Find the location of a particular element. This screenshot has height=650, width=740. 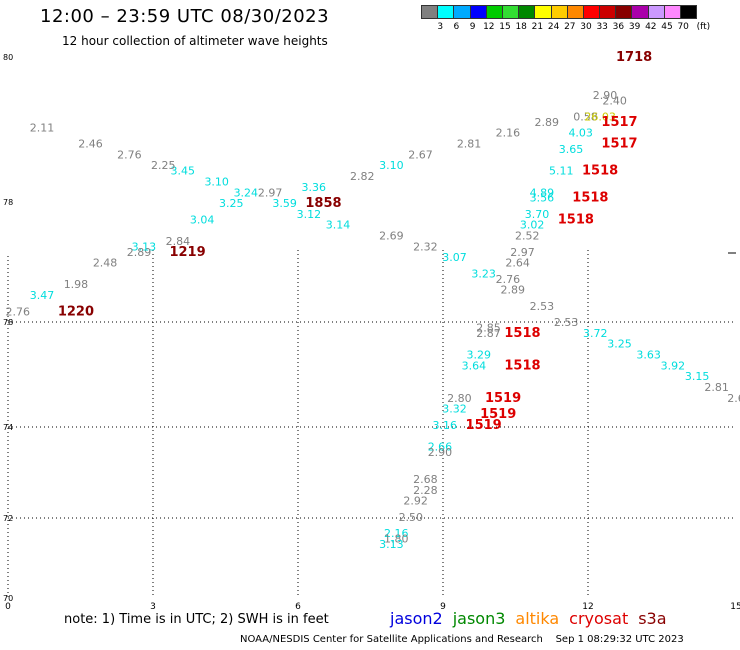

wave-height-value: 1.98 is located at coordinates (76, 284).